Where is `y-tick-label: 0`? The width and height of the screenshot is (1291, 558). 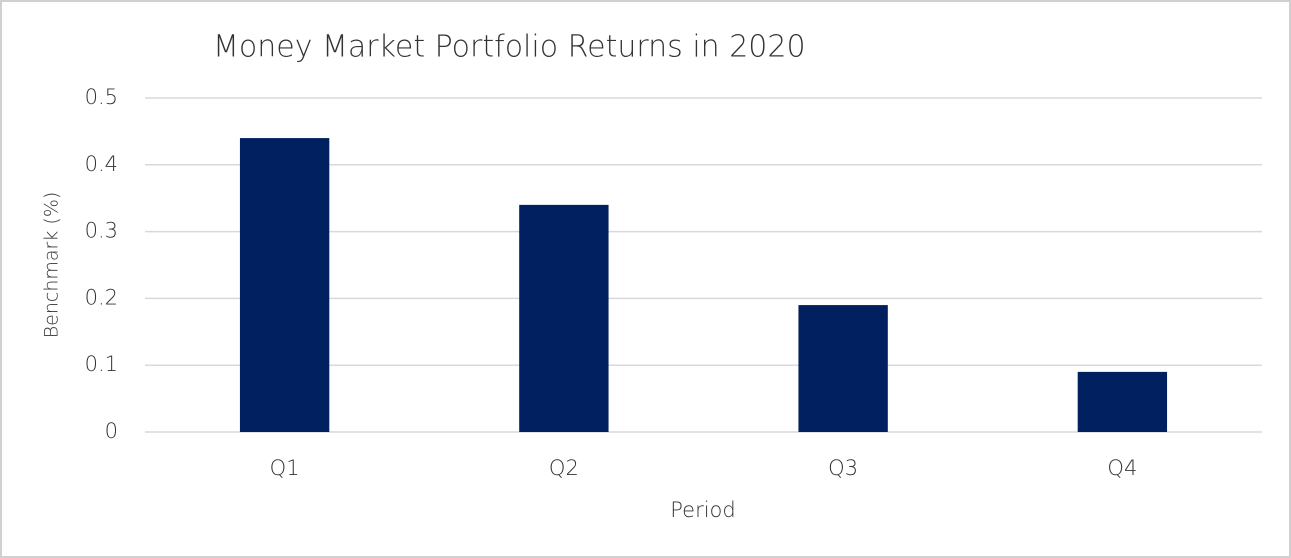 y-tick-label: 0 is located at coordinates (111, 431).